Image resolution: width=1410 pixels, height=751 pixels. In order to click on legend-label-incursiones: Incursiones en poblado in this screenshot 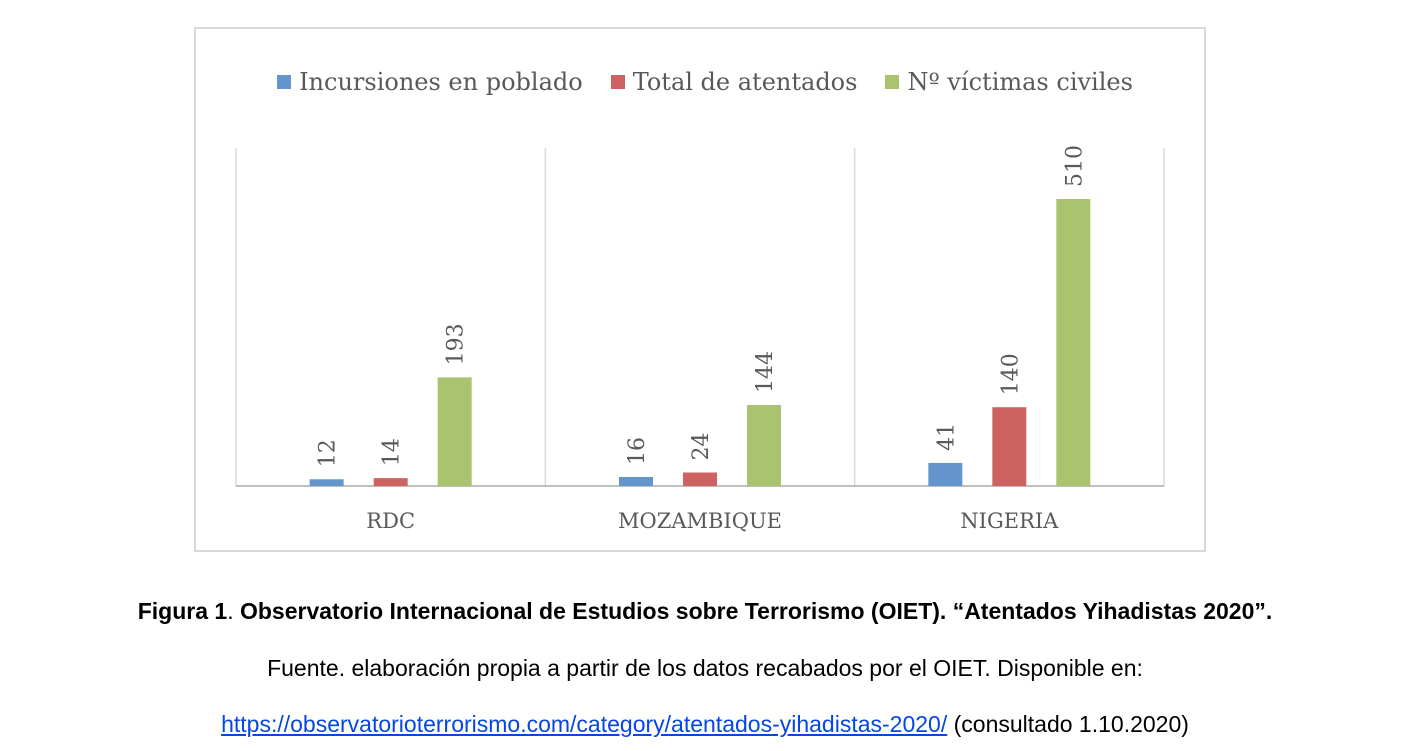, I will do `click(441, 82)`.